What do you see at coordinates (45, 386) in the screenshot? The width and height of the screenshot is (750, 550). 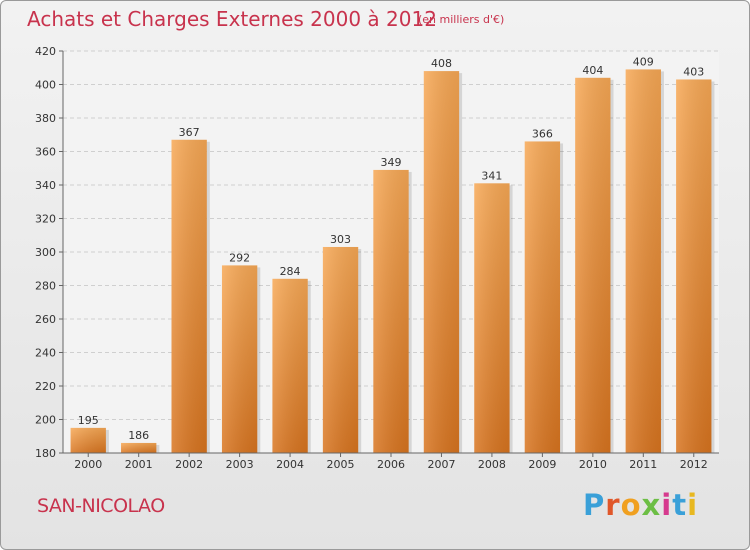 I see `y-tick-label: 220` at bounding box center [45, 386].